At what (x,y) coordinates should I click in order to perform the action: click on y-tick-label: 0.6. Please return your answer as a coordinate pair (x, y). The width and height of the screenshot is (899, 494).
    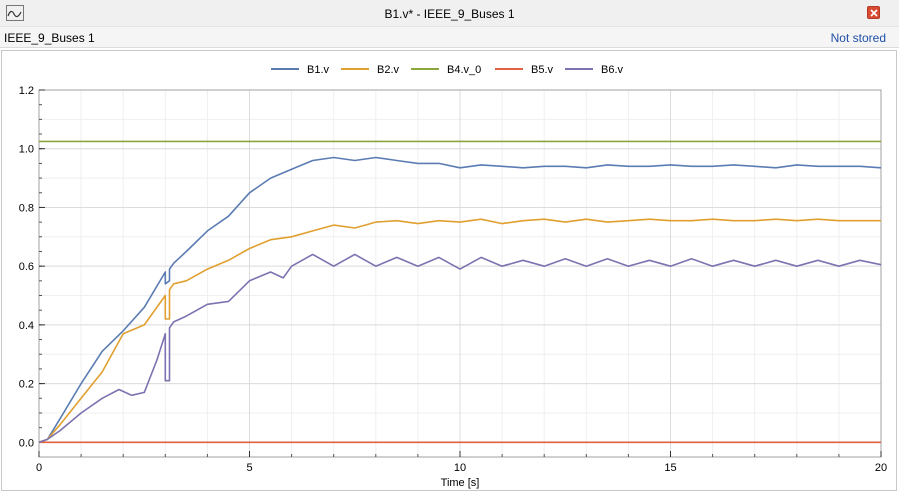
    Looking at the image, I should click on (26, 267).